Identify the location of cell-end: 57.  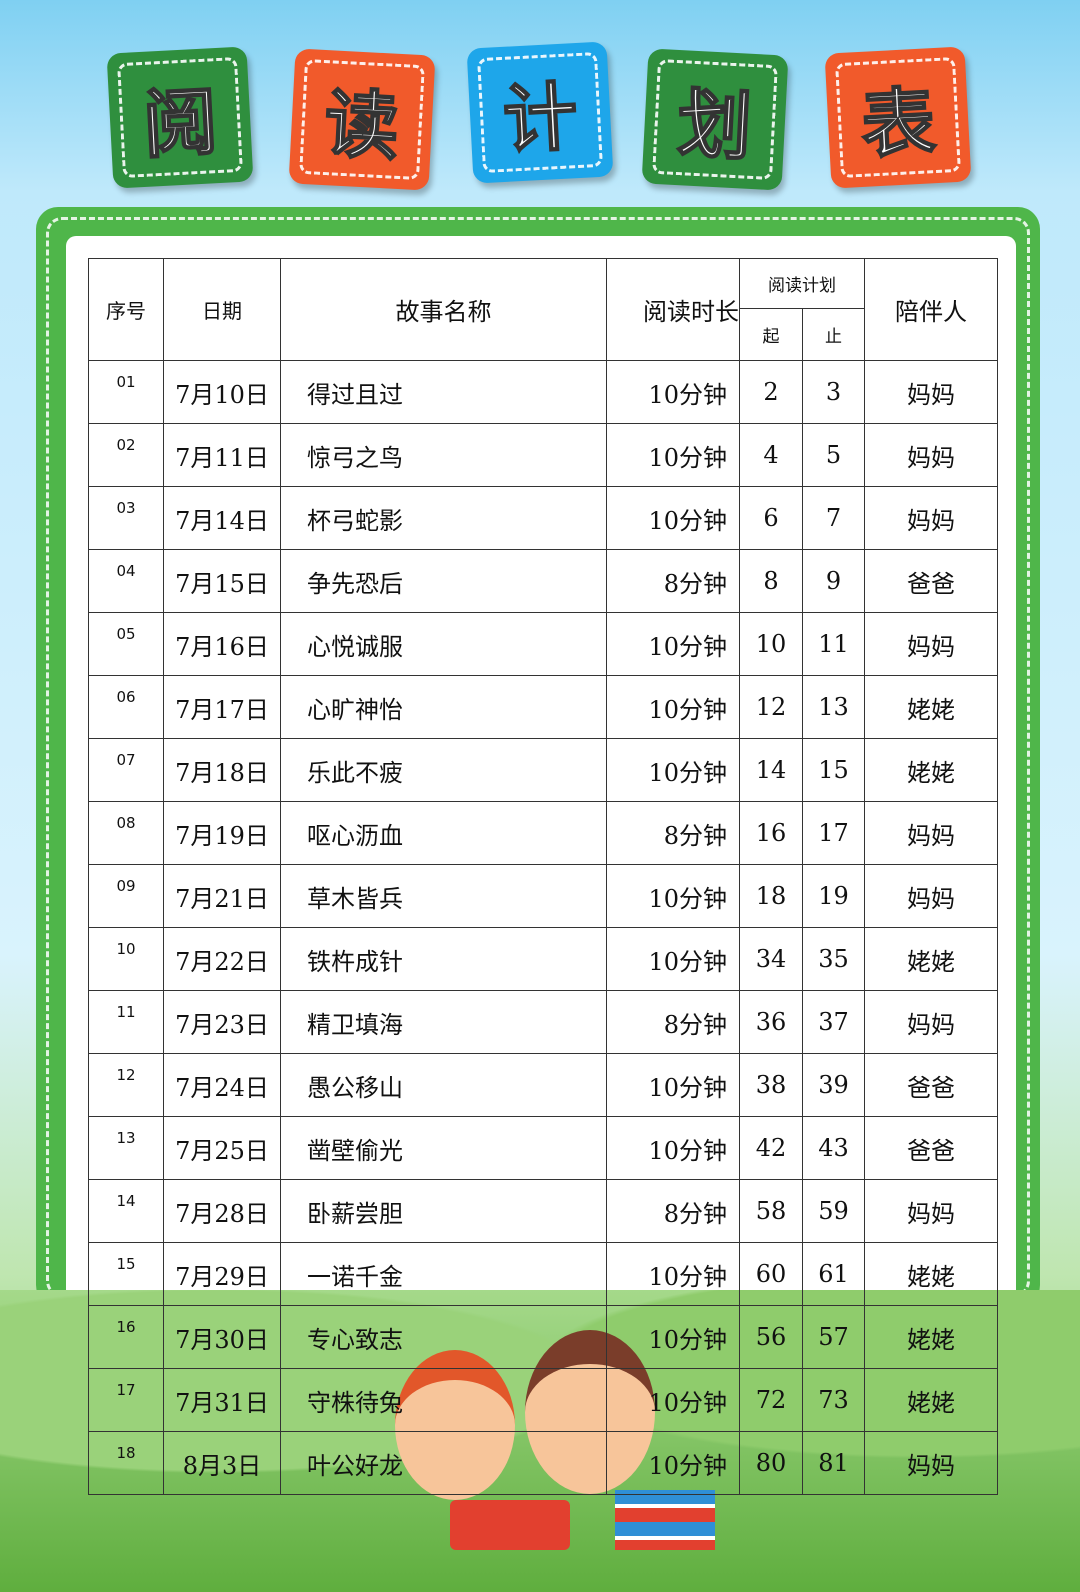
(833, 1337).